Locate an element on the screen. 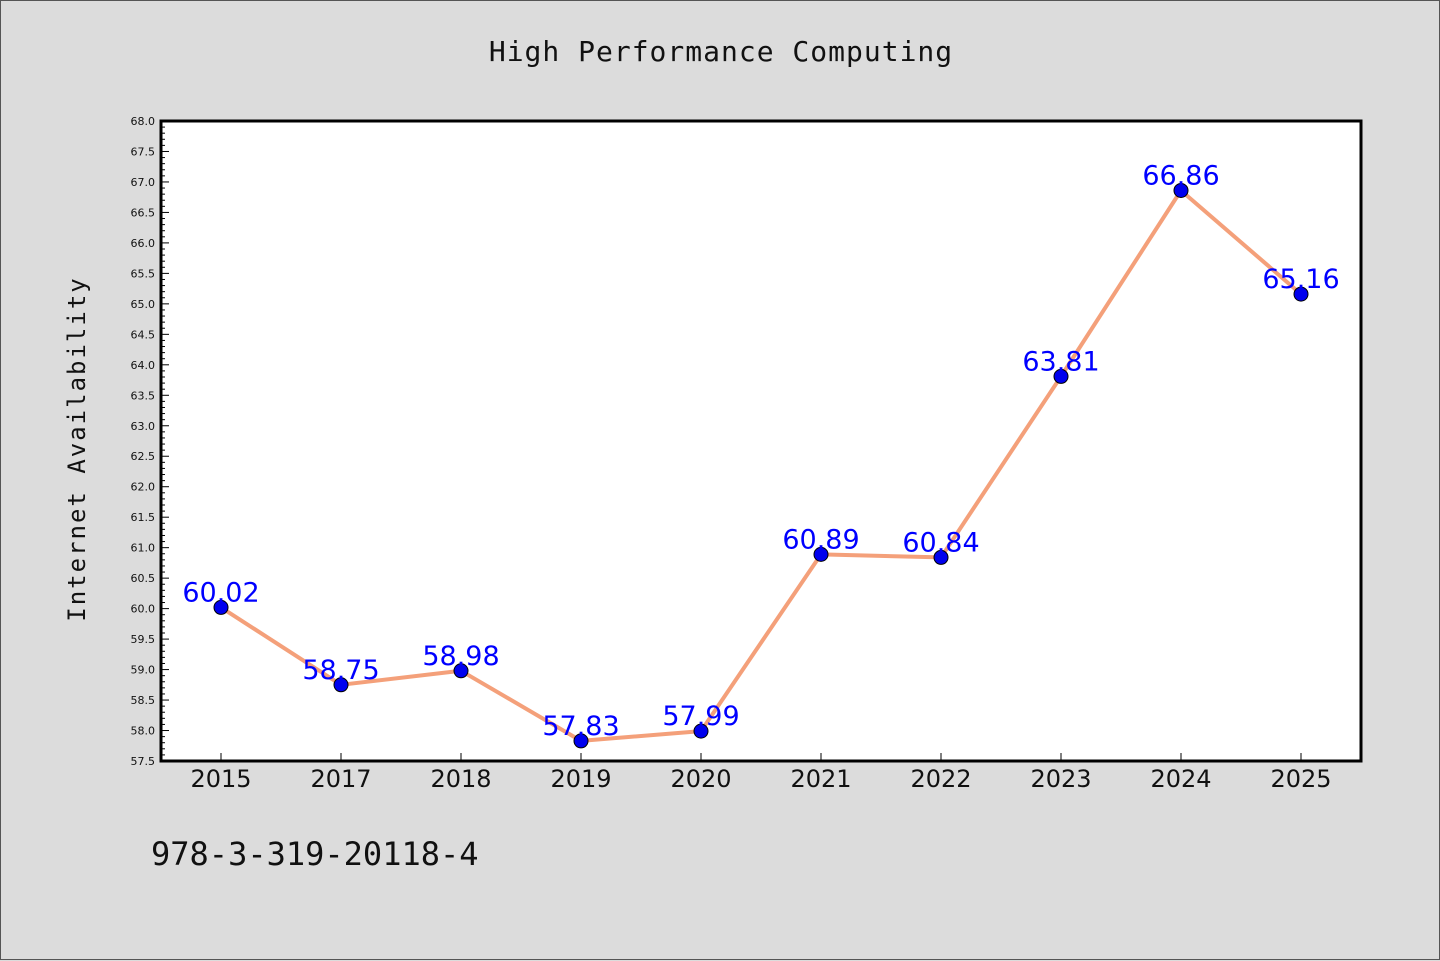 This screenshot has height=961, width=1440. y-tick-label: 61.5 is located at coordinates (143, 517).